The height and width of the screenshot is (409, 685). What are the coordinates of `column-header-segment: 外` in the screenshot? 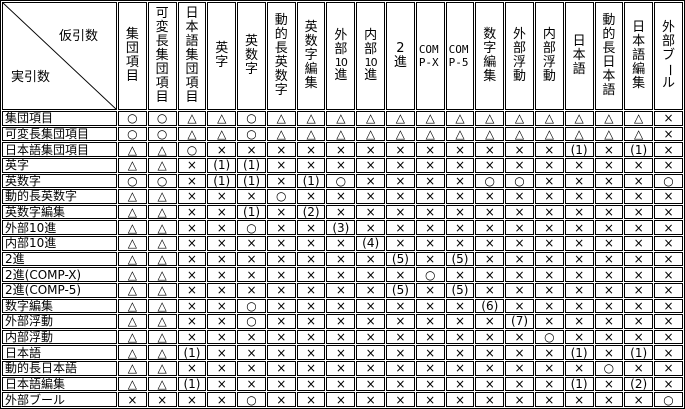 It's located at (341, 35).